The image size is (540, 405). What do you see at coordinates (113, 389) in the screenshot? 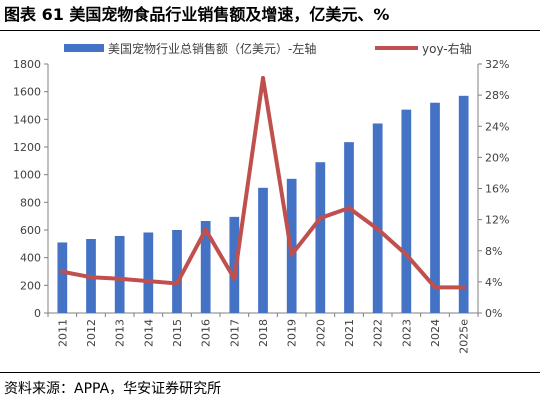
I see `source-note: 资料来源：APPA，华安证券研究所` at bounding box center [113, 389].